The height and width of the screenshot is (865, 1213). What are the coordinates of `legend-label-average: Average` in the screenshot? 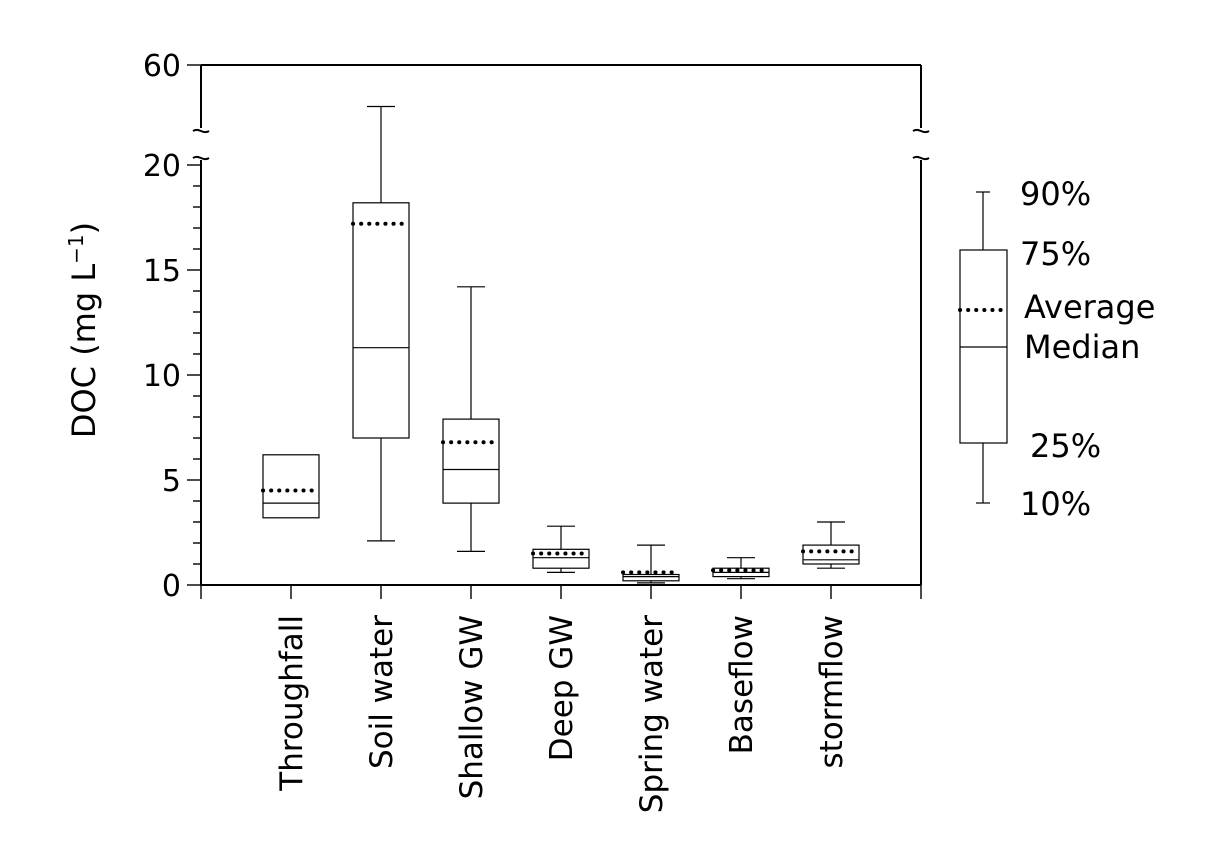 It's located at (1089, 307).